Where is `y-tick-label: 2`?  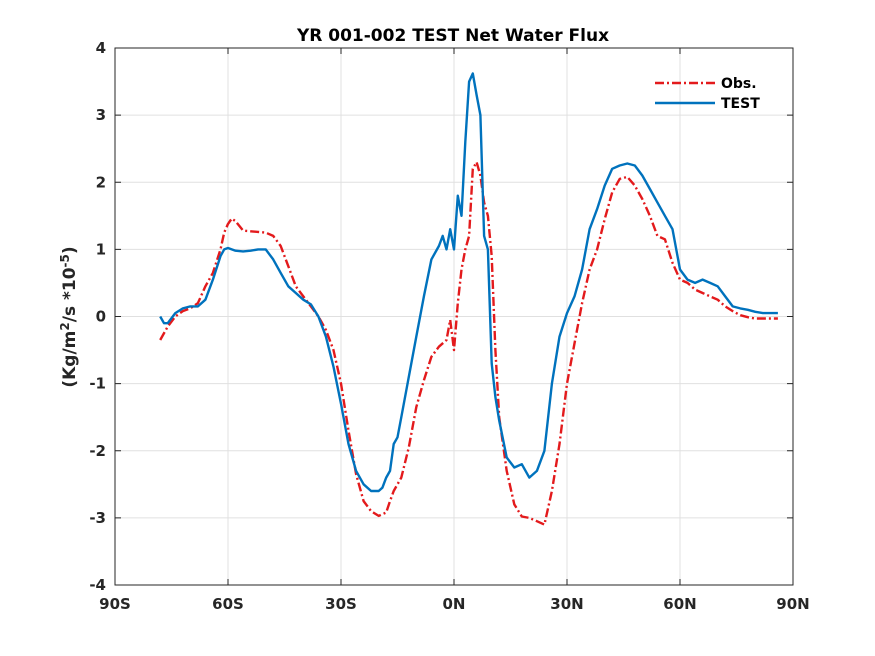
y-tick-label: 2 is located at coordinates (101, 182).